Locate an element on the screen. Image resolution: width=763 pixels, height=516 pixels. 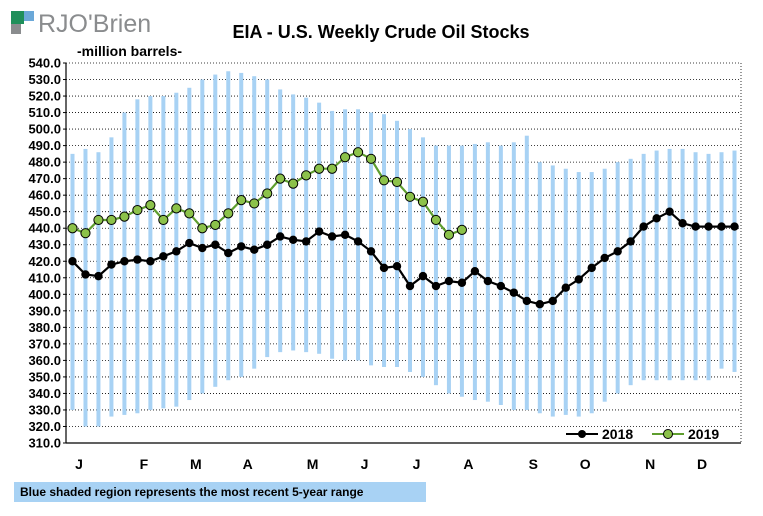
y-tick-label: 450.0 is located at coordinates (44, 211).